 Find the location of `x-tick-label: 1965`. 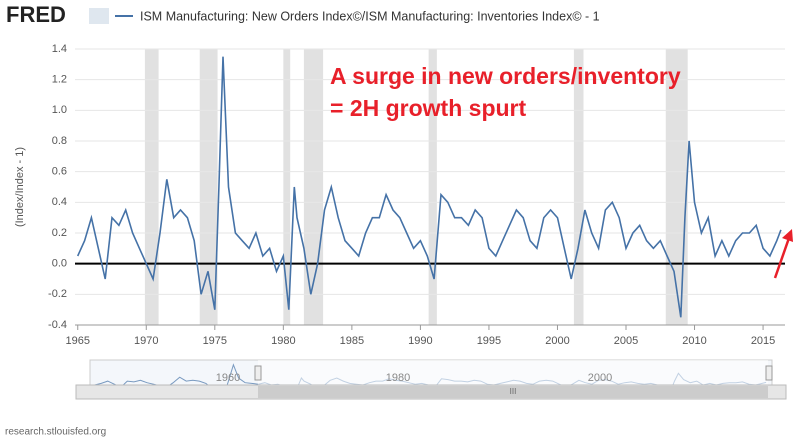

x-tick-label: 1965 is located at coordinates (77, 341).